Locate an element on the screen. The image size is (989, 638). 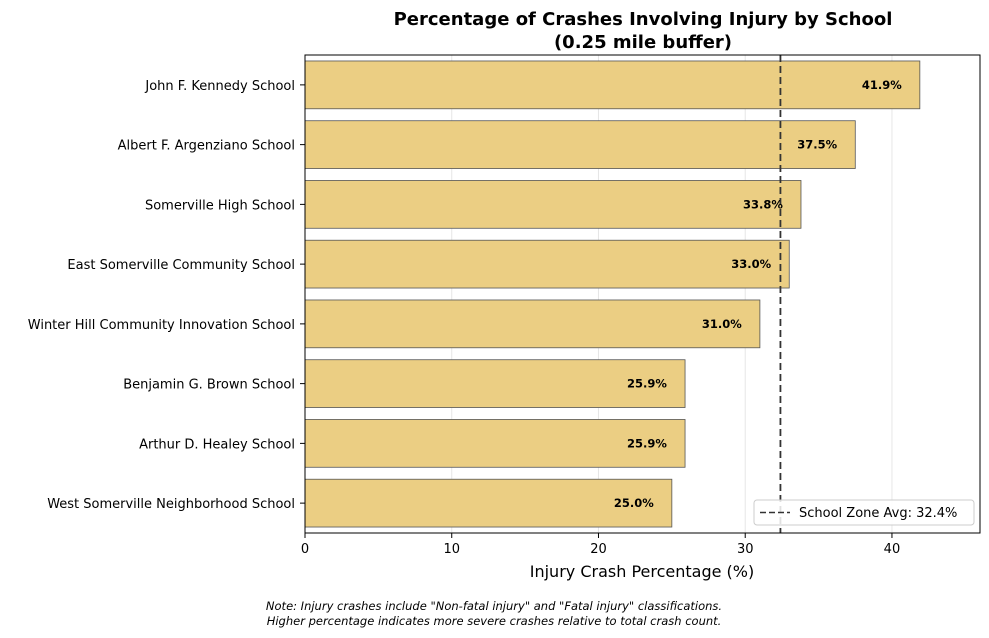
data-label-0: 41.9% is located at coordinates (882, 85).